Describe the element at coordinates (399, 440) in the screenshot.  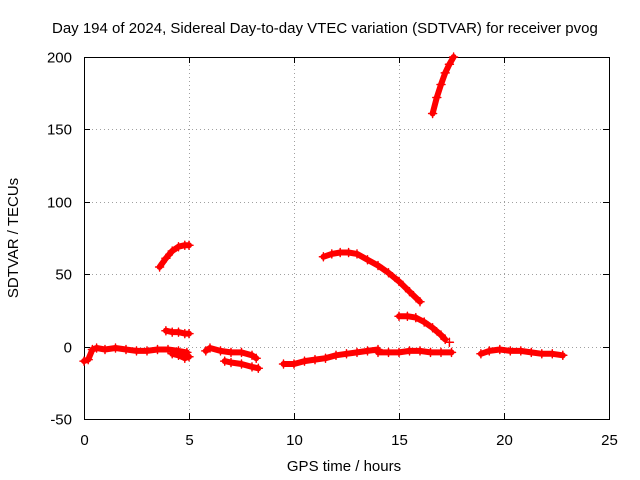
I see `x-tick-label: 15` at that location.